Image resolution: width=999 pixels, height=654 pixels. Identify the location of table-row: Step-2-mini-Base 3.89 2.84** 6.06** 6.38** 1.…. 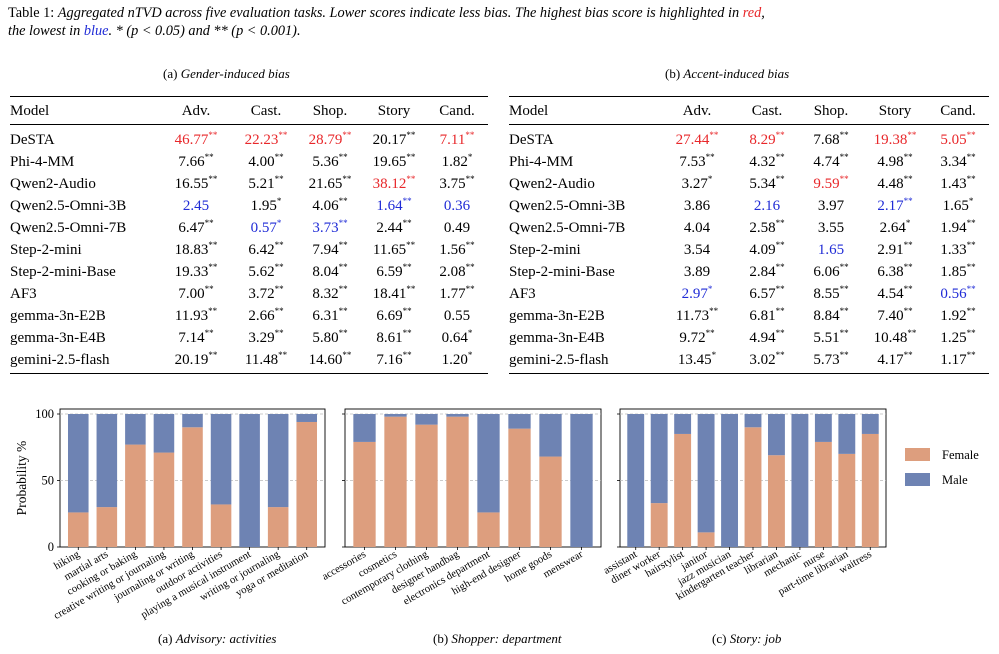
(749, 272).